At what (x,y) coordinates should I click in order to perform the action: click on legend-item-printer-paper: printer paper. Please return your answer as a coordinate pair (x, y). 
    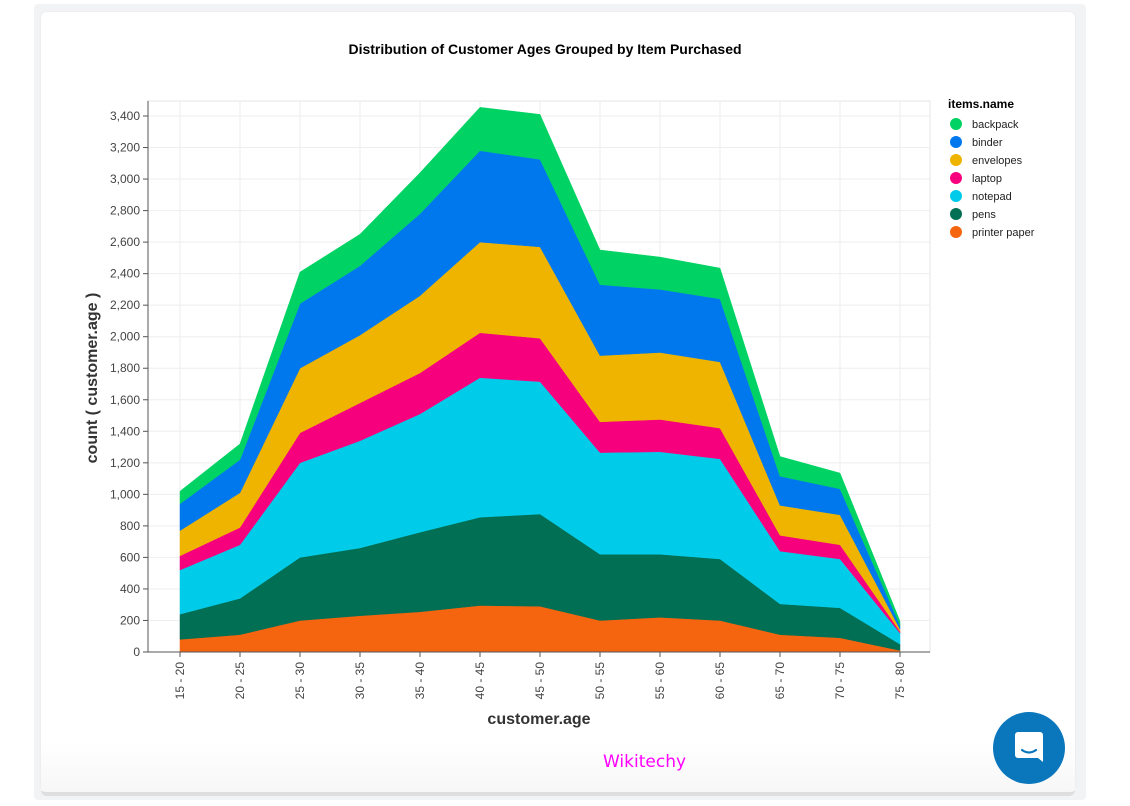
    Looking at the image, I should click on (992, 232).